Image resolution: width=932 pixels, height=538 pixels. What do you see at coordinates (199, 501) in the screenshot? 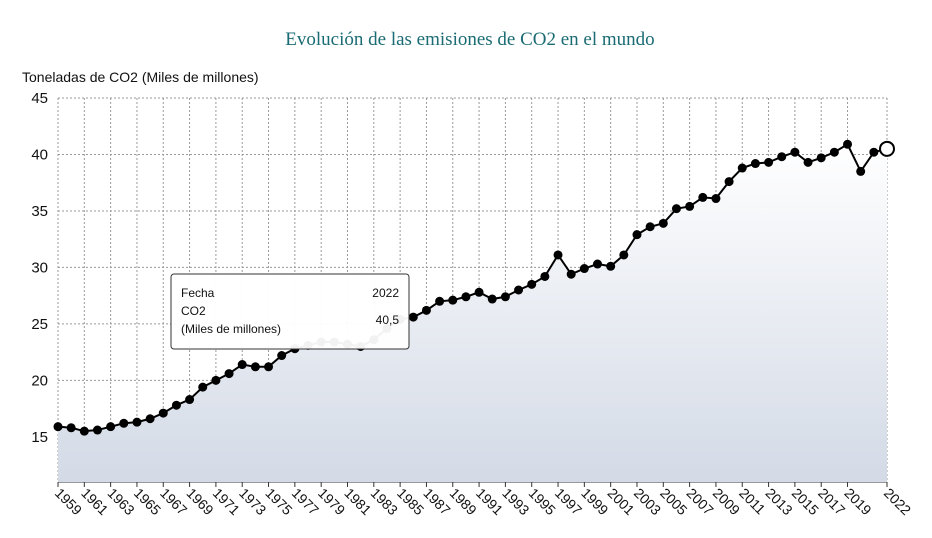
I see `x-tick-label: 1969` at bounding box center [199, 501].